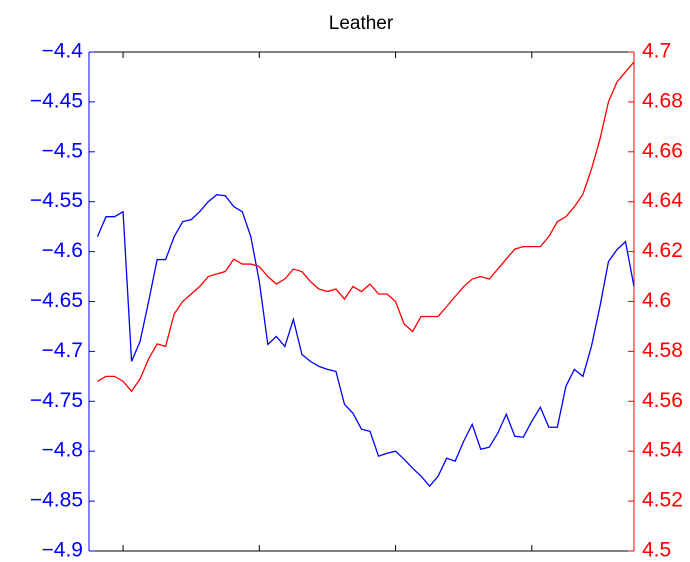 This screenshot has width=690, height=562. What do you see at coordinates (662, 150) in the screenshot?
I see `y2-tick-label: 4.66` at bounding box center [662, 150].